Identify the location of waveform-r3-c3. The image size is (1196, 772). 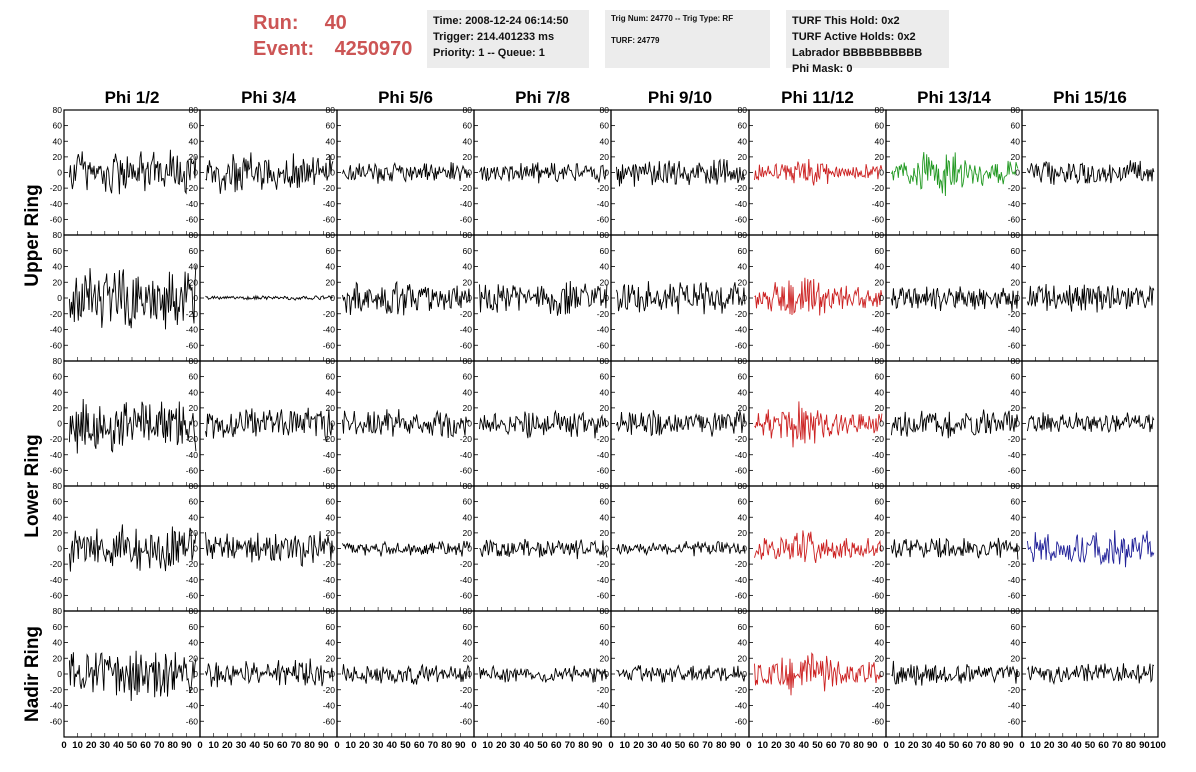
(406, 424).